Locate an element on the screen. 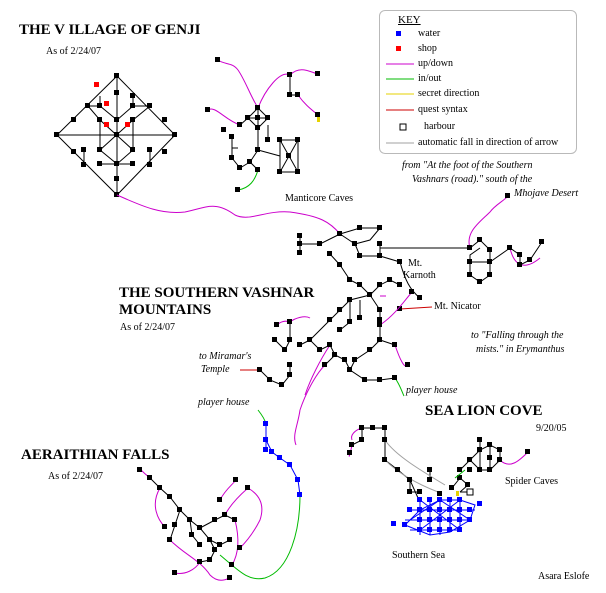  harbour-box-icon is located at coordinates (403, 127).